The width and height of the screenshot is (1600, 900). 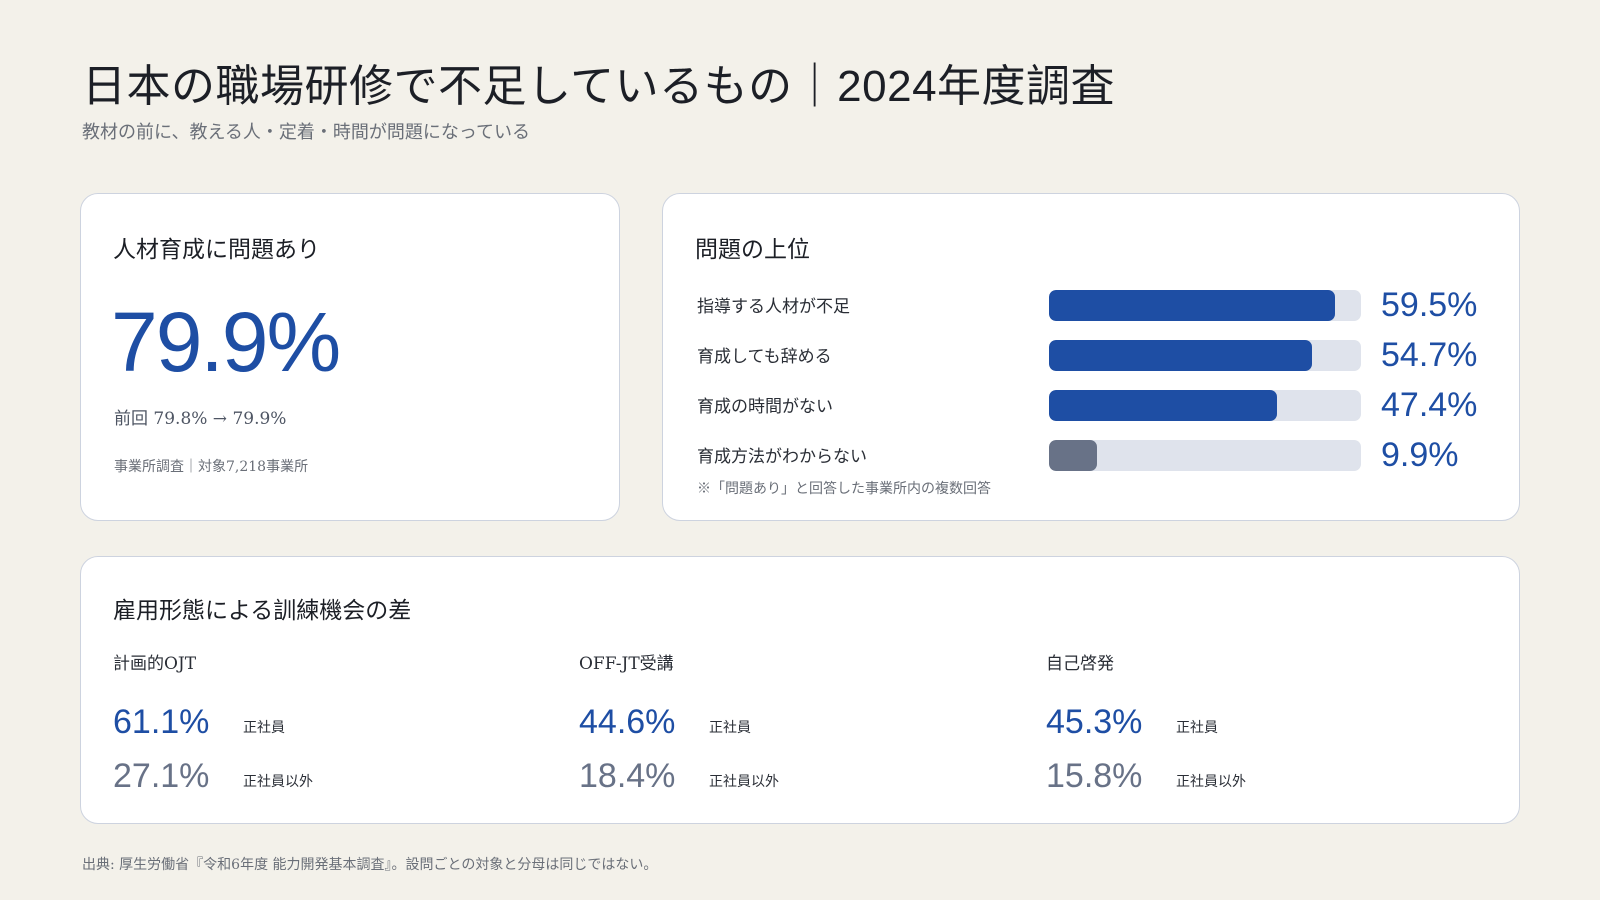 I want to click on page-title: 日本の職場研修で不足しているもの｜2024年度調査, so click(x=599, y=86).